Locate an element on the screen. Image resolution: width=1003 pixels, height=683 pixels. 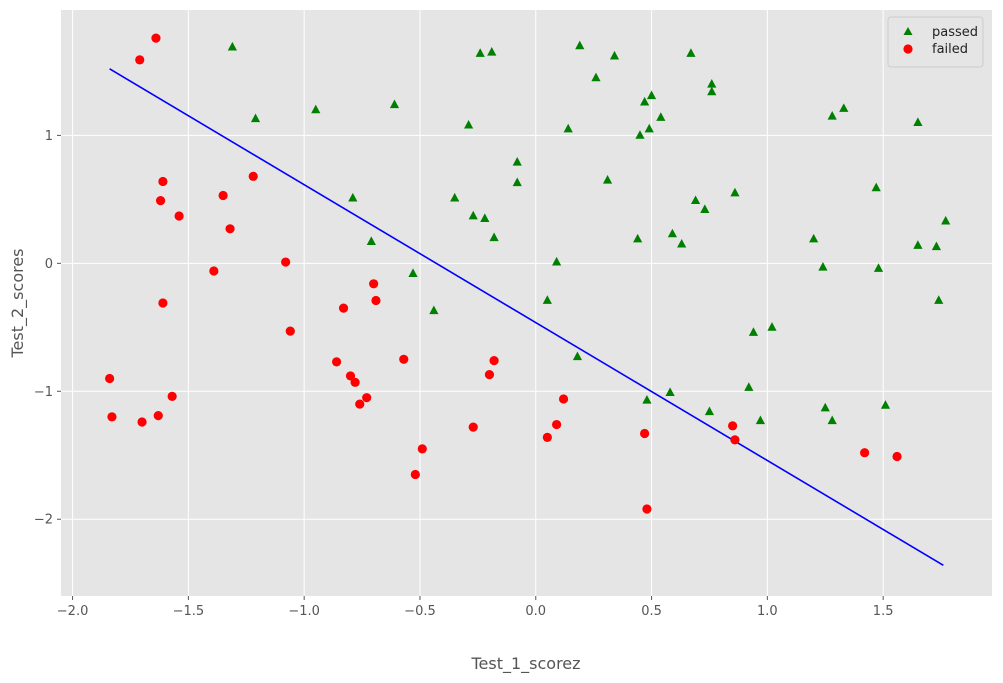
y-axis-ticks: −2 −1 0 1 is located at coordinates (47, 328).